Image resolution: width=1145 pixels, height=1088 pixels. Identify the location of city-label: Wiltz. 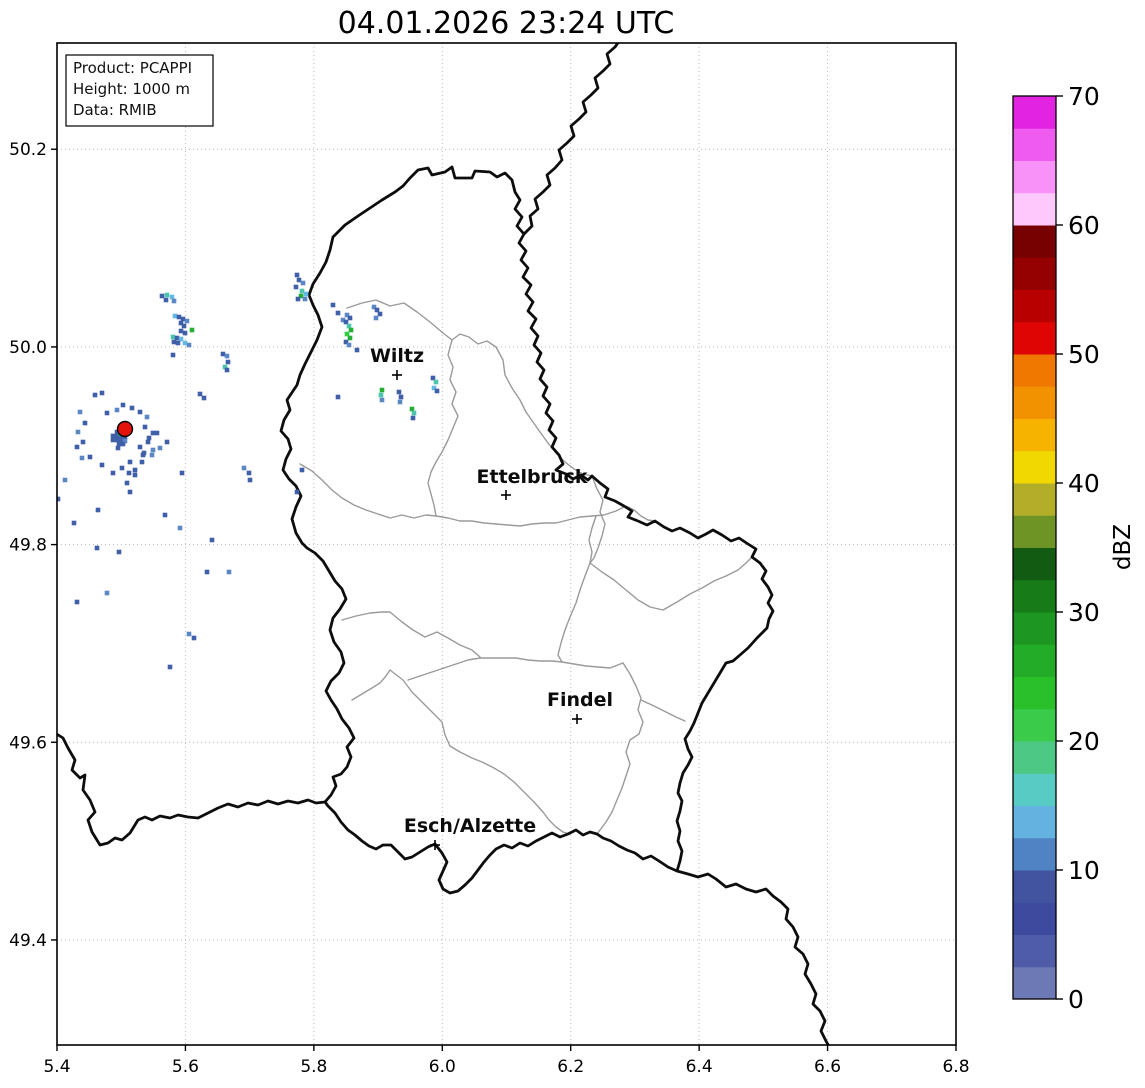
(397, 356).